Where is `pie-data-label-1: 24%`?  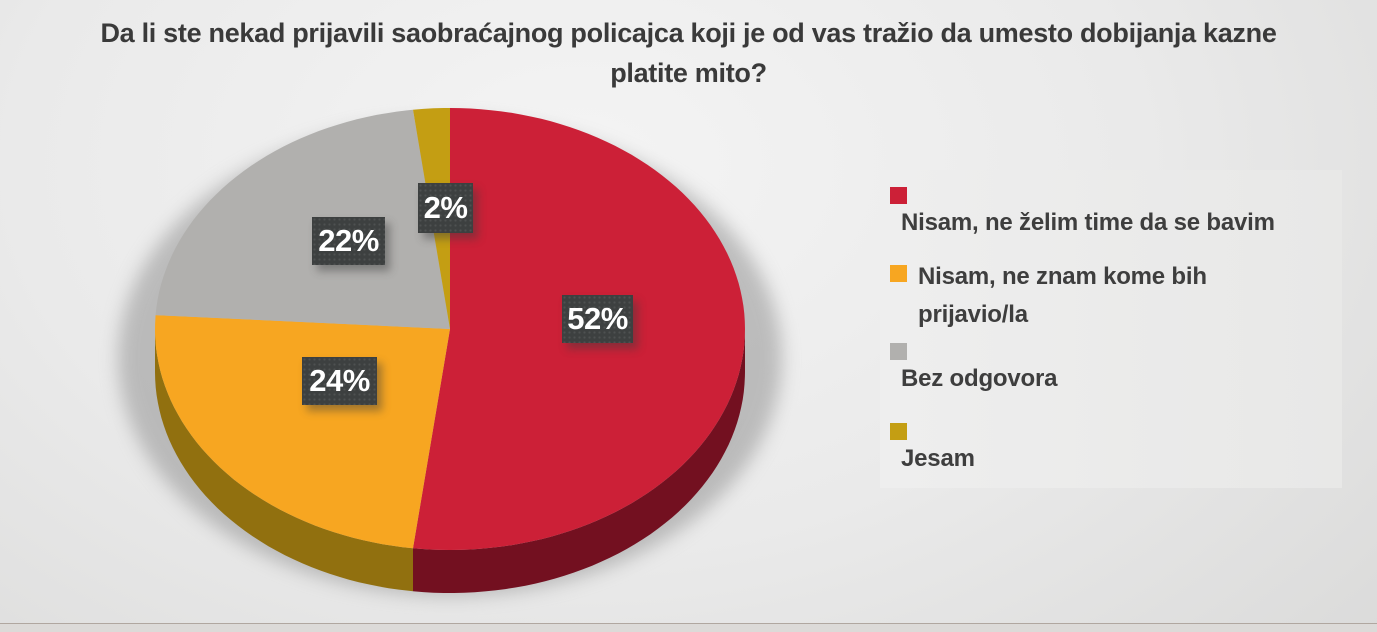 pie-data-label-1: 24% is located at coordinates (339, 381).